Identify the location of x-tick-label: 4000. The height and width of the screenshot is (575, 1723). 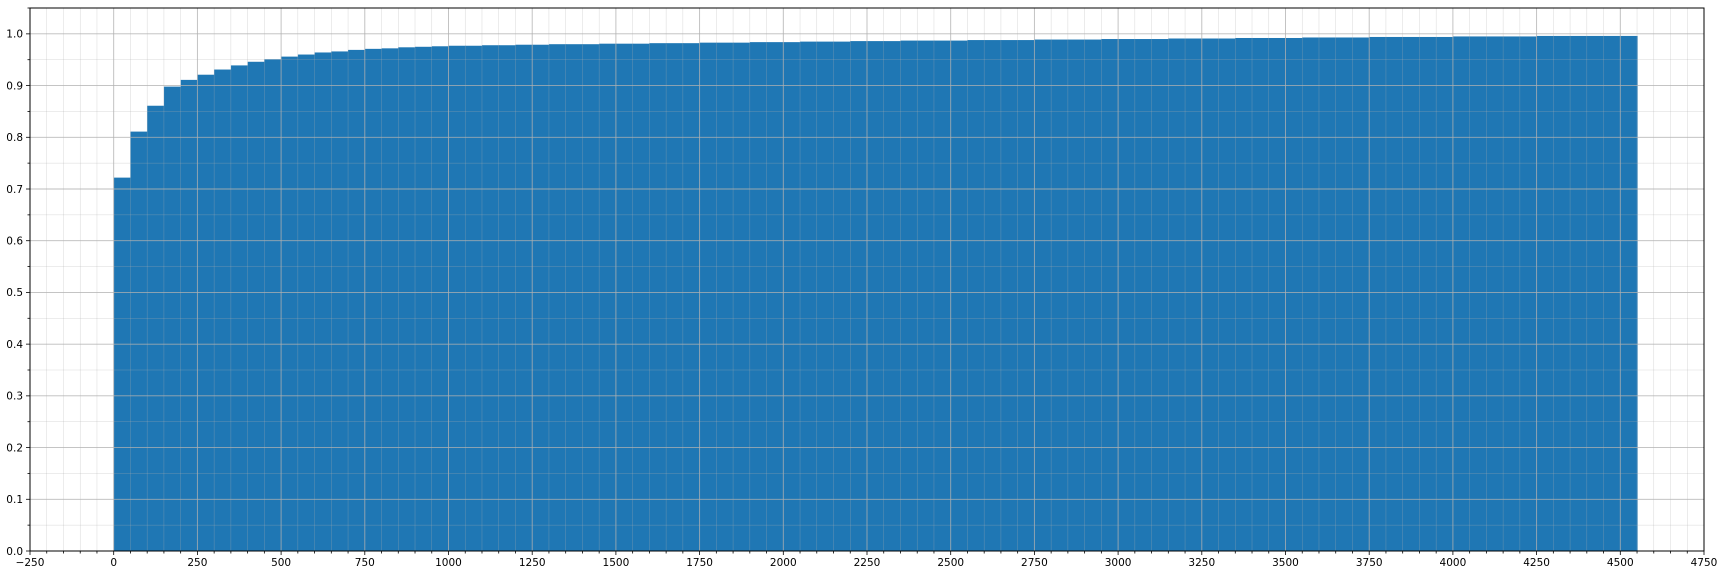
(1453, 563).